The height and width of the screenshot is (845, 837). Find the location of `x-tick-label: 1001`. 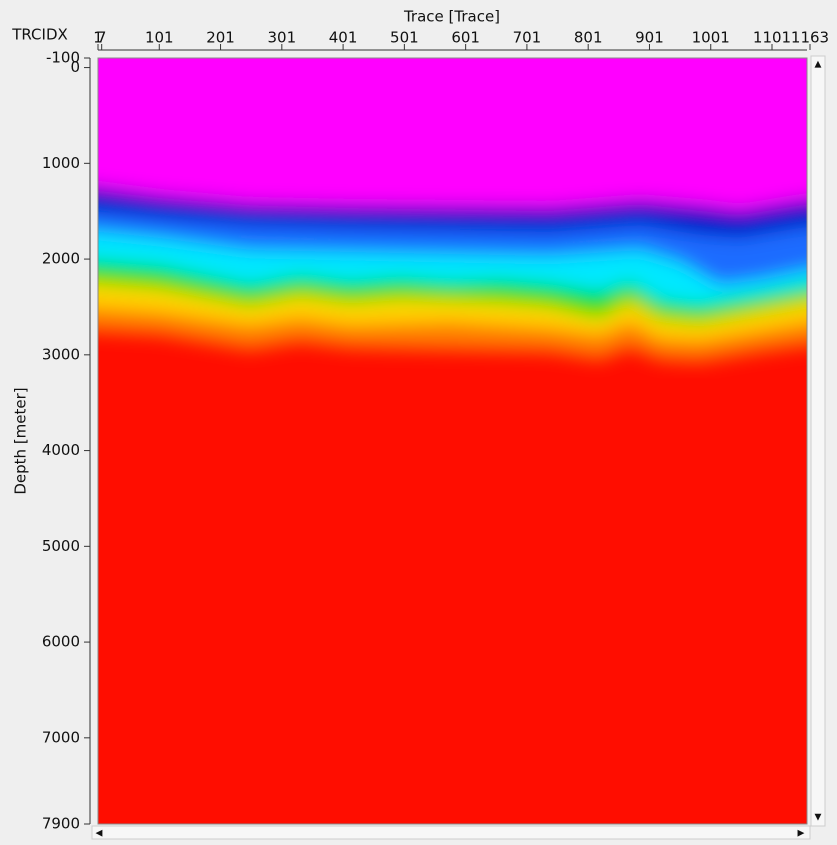

x-tick-label: 1001 is located at coordinates (711, 38).